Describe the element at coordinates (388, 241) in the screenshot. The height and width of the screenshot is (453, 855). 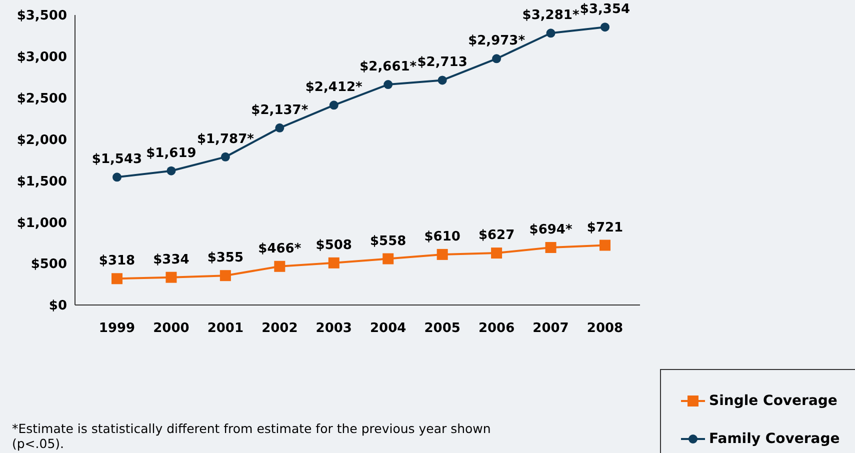
I see `data-label: $558` at that location.